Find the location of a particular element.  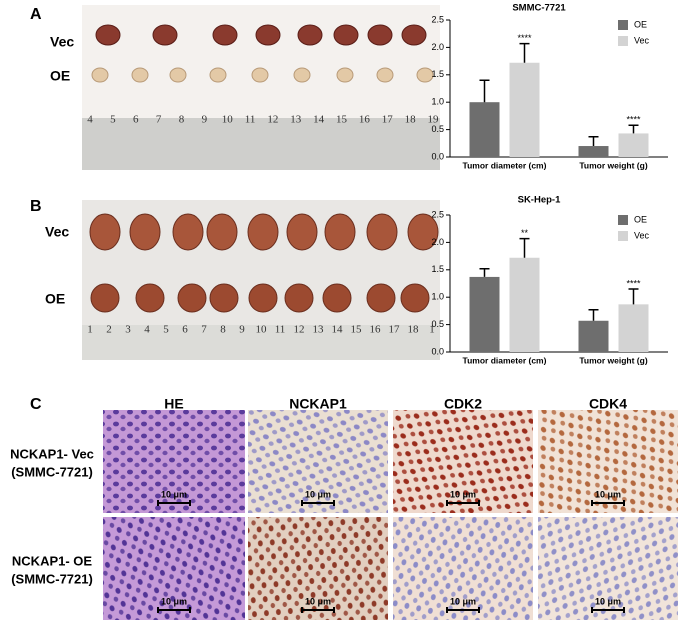

ruler-number: 3 is located at coordinates (128, 330).